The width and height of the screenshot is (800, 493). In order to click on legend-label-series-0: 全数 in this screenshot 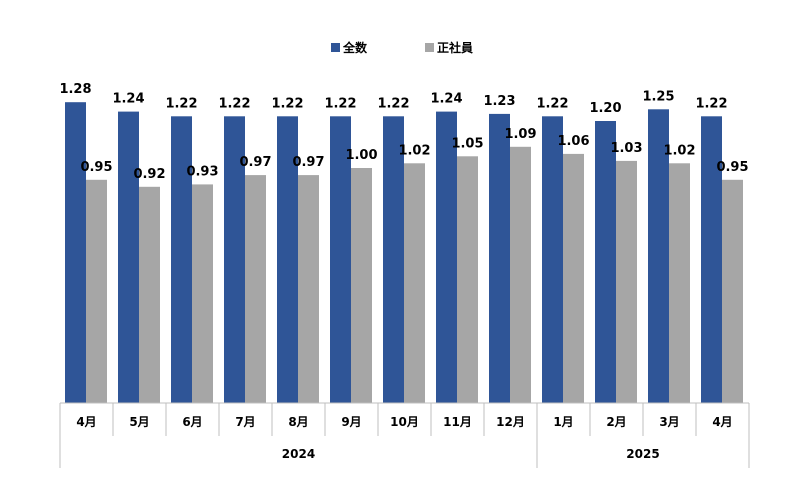, I will do `click(355, 47)`.